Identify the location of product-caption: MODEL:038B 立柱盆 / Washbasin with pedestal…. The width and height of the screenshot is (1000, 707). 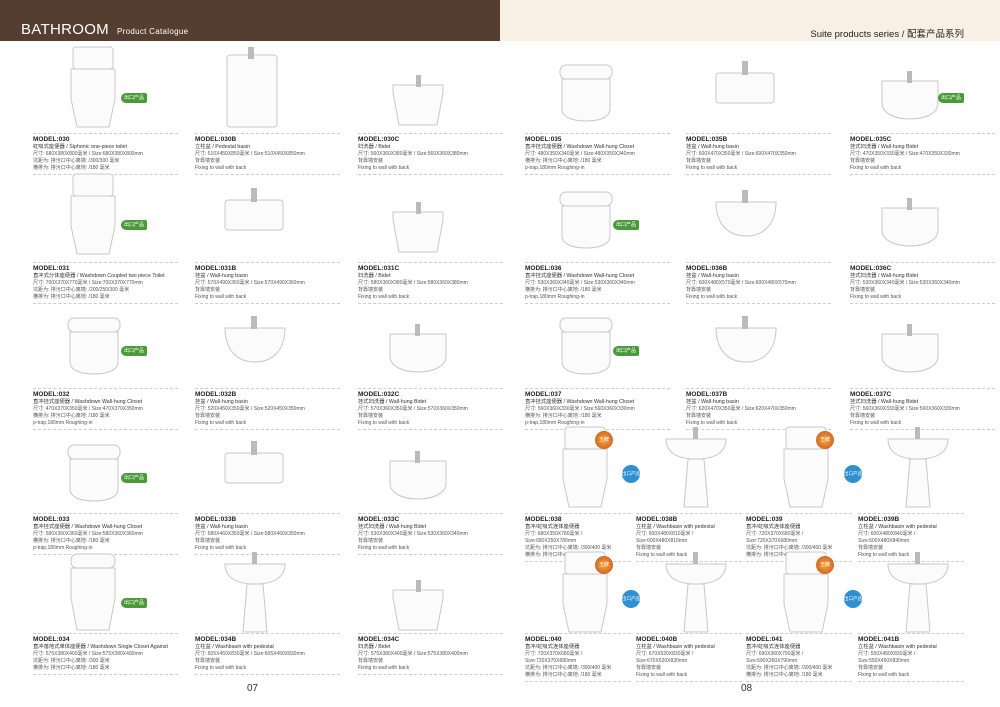
(689, 537).